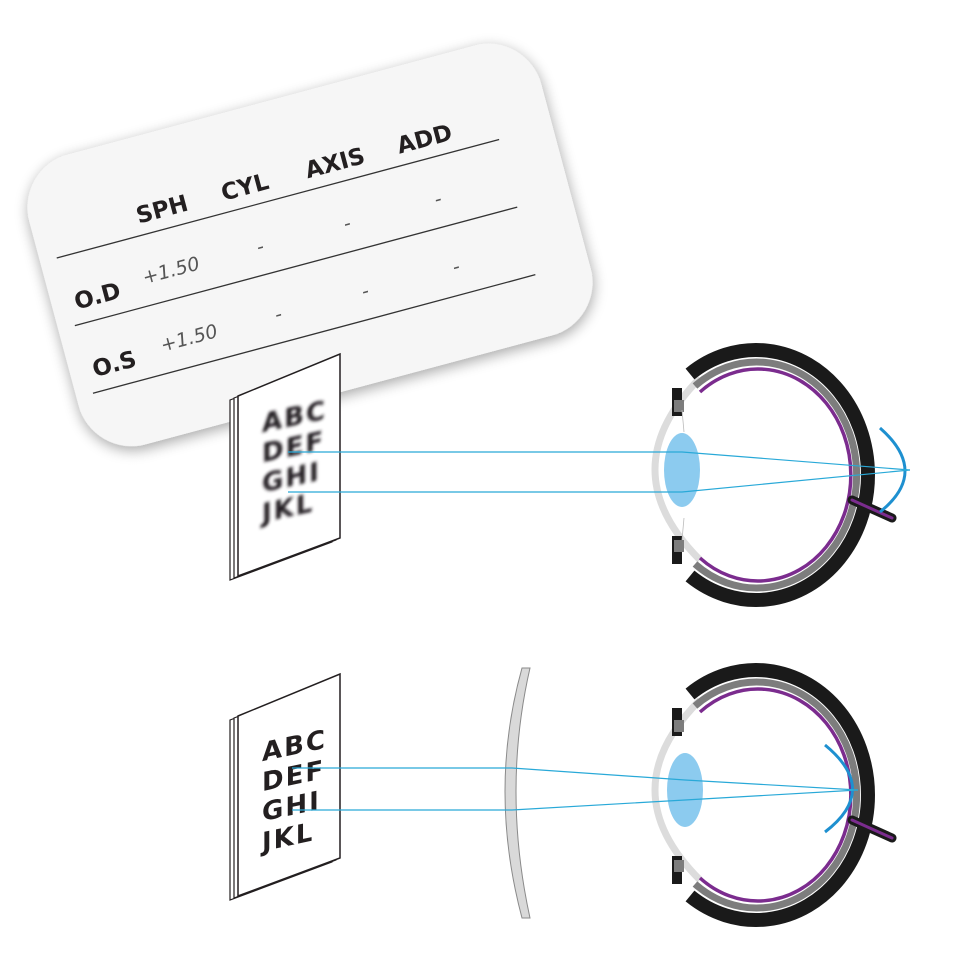 The image size is (960, 960). Describe the element at coordinates (575, 789) in the screenshot. I see `light-rays-bottom` at that location.